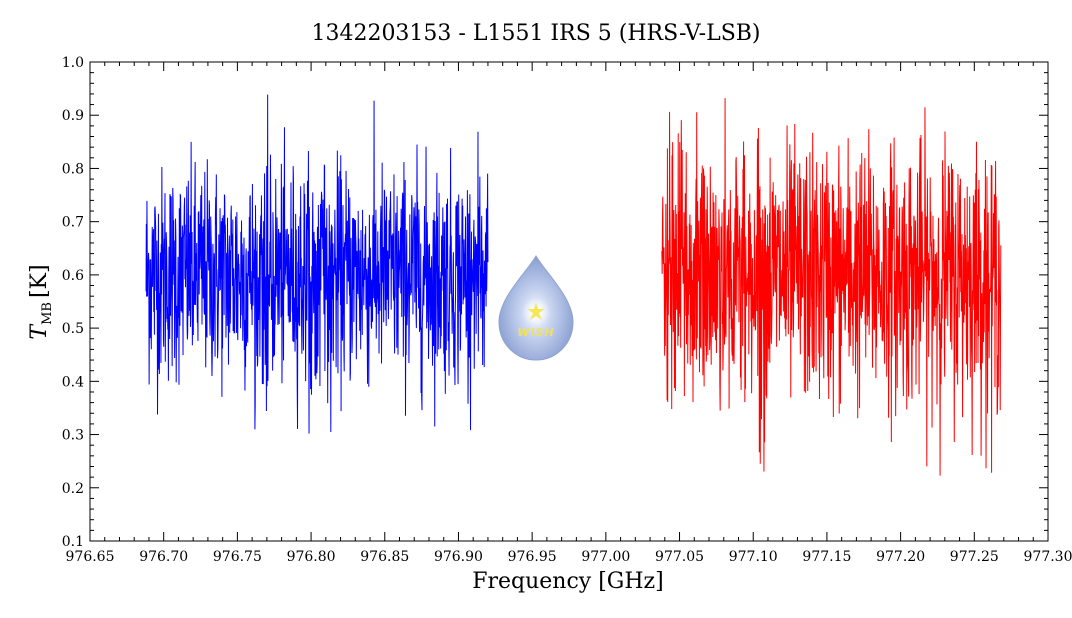  What do you see at coordinates (532, 557) in the screenshot?
I see `x-tick-label: 976.95` at bounding box center [532, 557].